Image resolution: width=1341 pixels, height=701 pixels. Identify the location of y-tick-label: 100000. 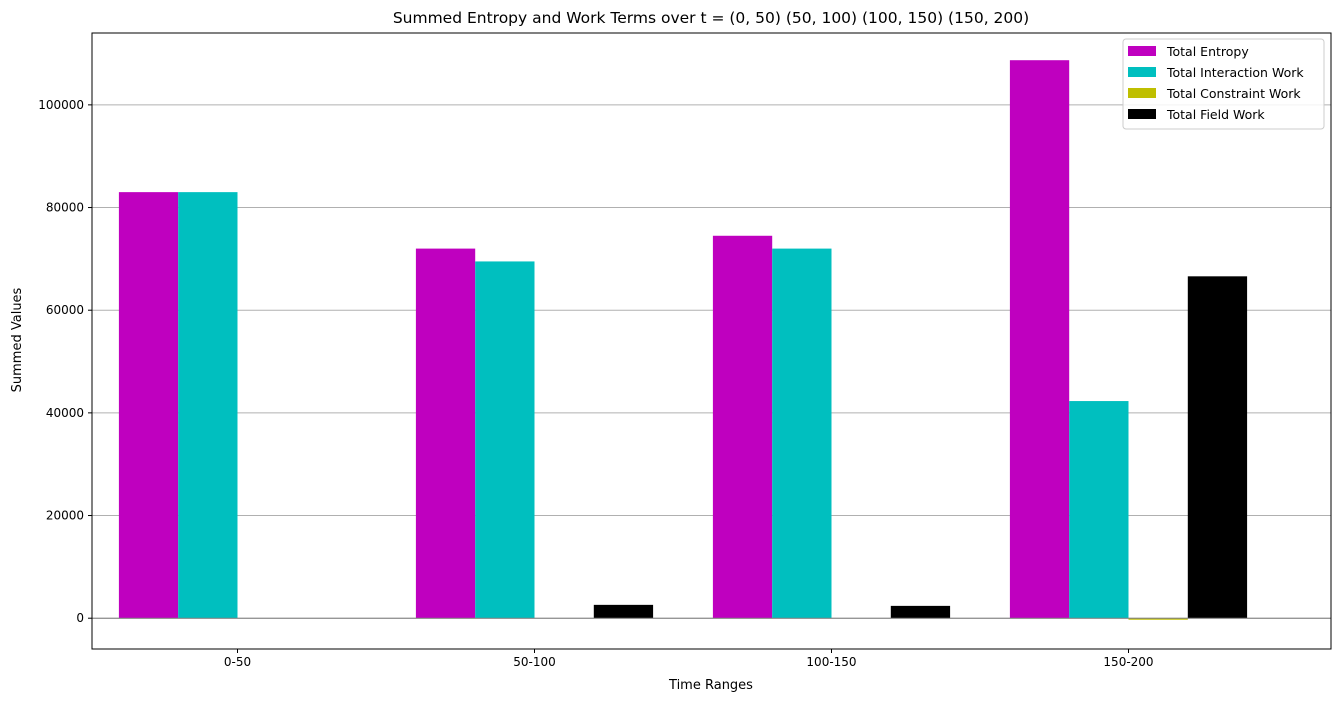
(61, 105).